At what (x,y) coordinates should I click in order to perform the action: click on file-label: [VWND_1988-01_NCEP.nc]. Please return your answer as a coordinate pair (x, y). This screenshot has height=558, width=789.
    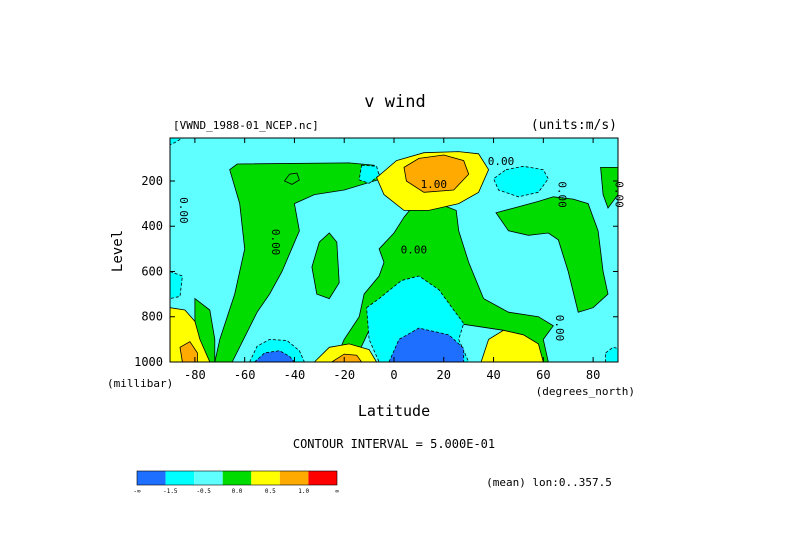
    Looking at the image, I should click on (246, 125).